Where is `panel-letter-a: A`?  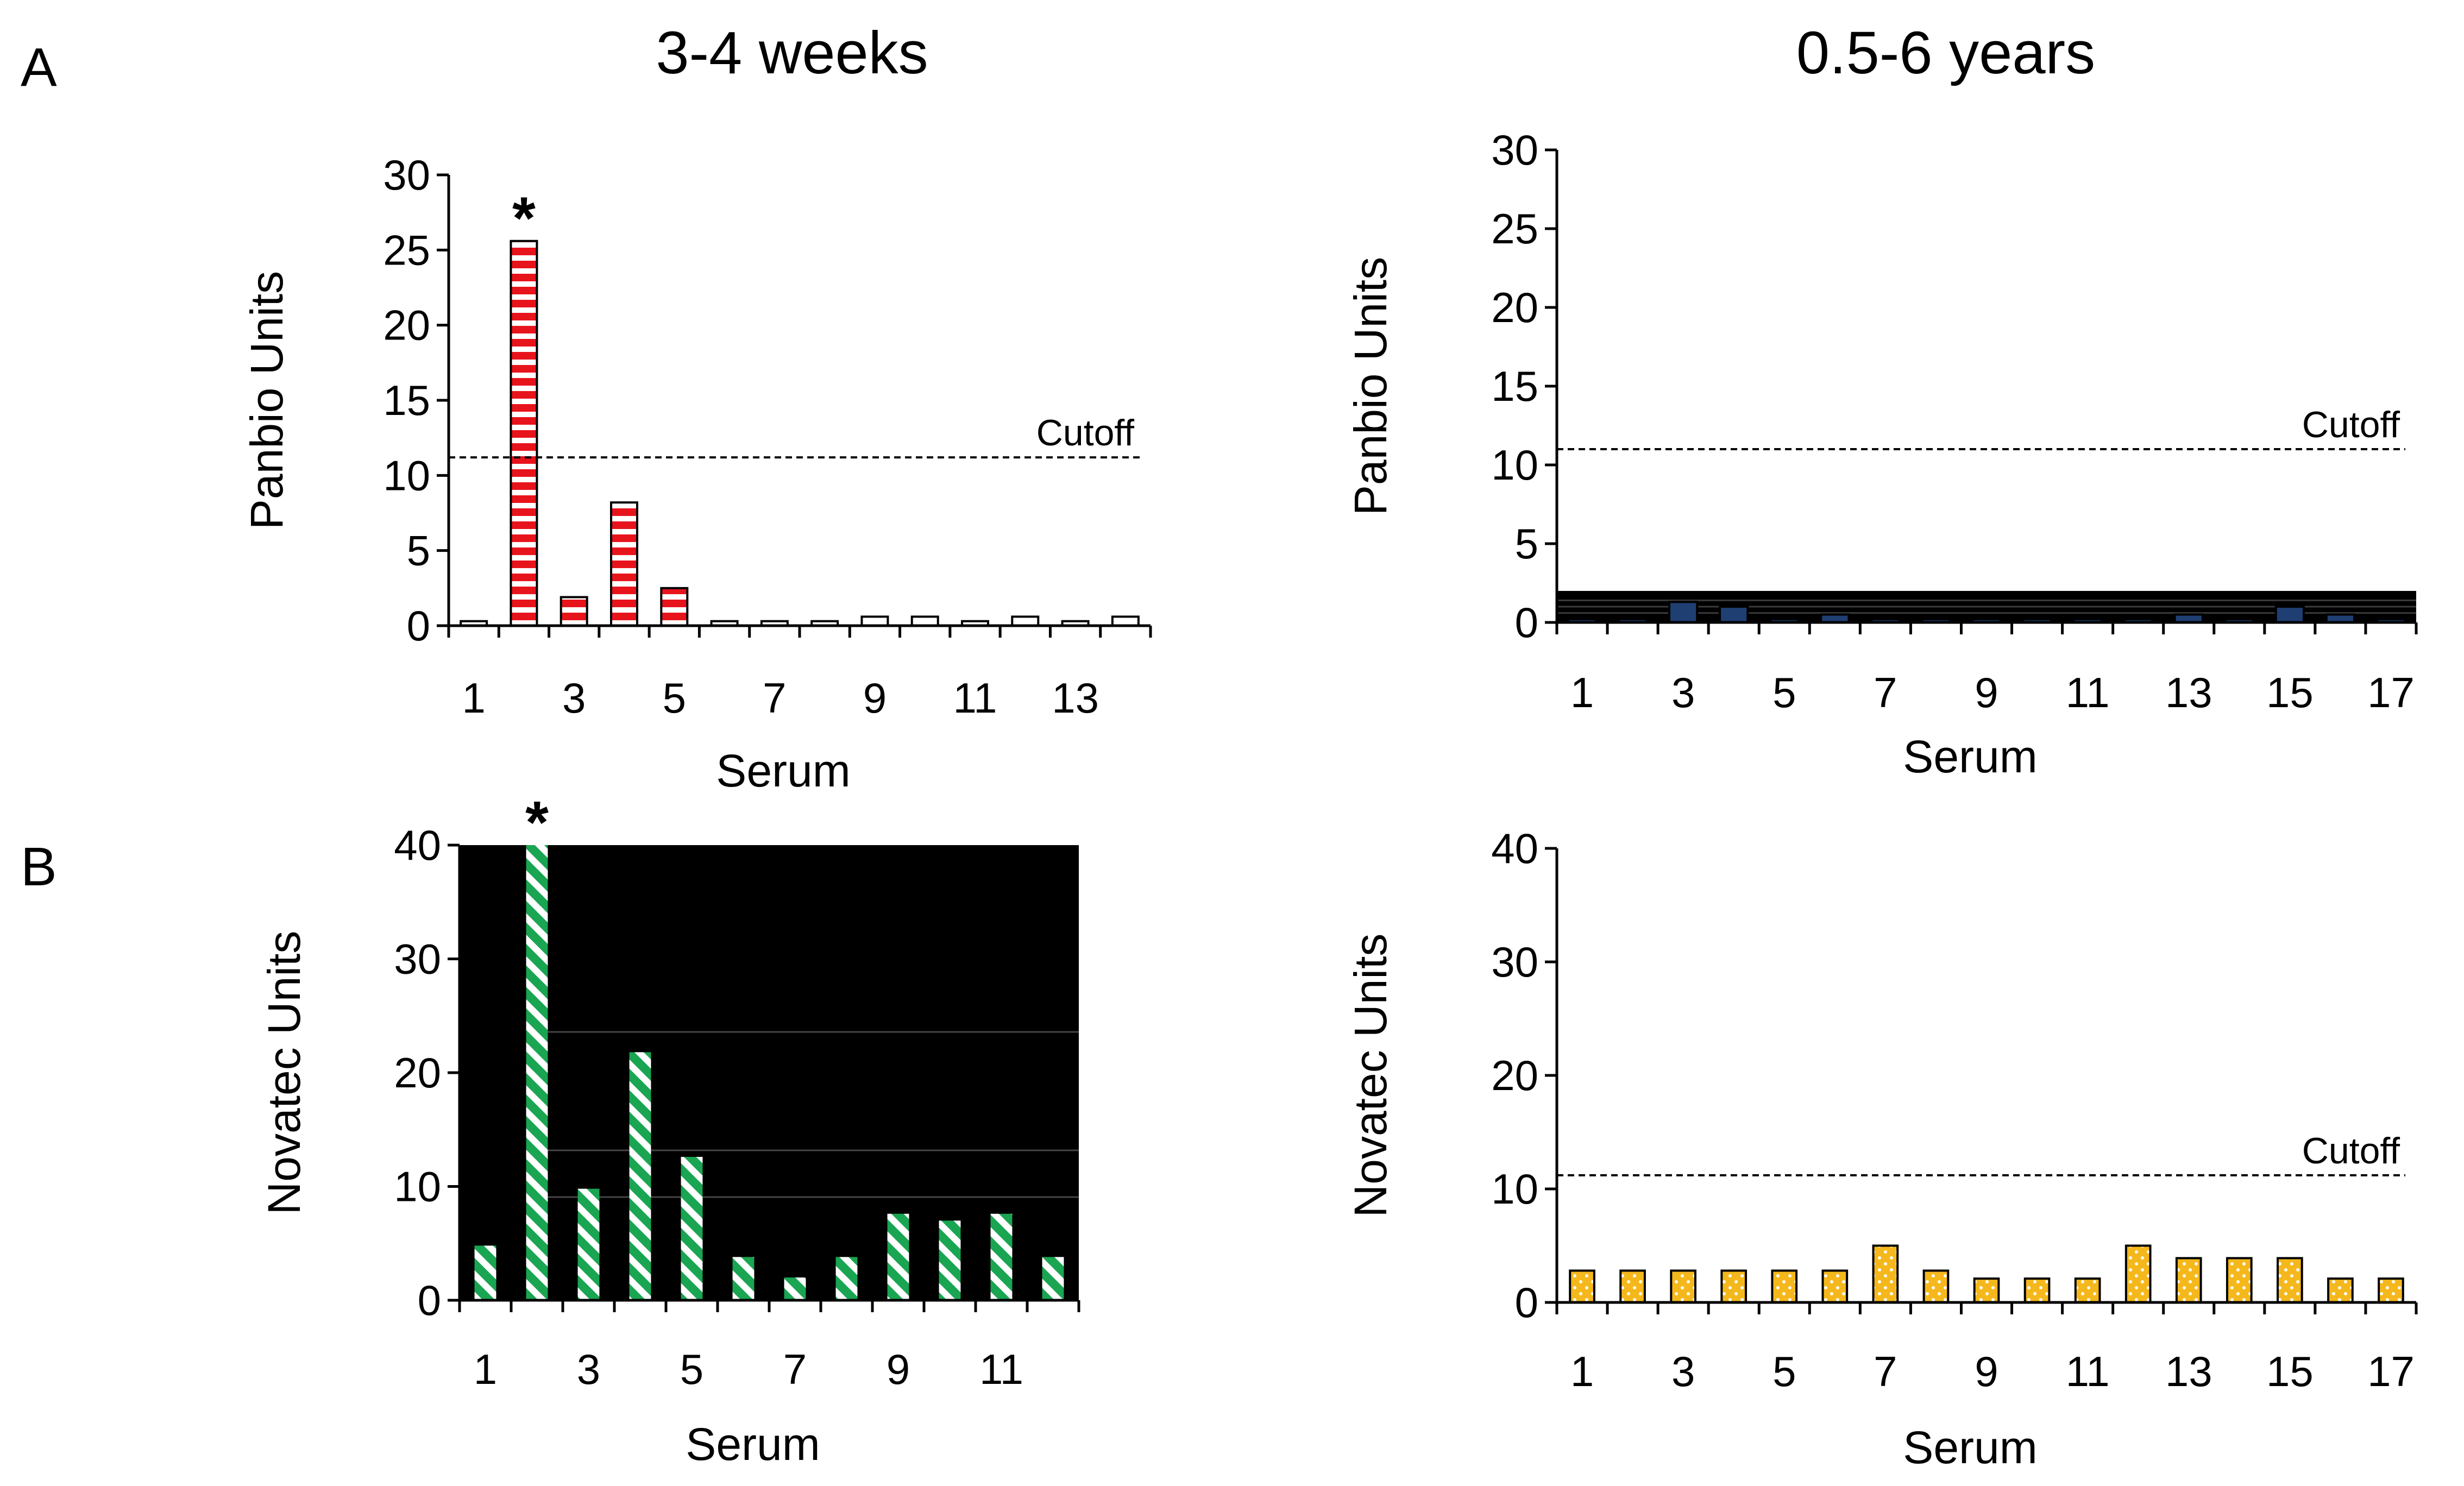
panel-letter-a: A is located at coordinates (39, 67).